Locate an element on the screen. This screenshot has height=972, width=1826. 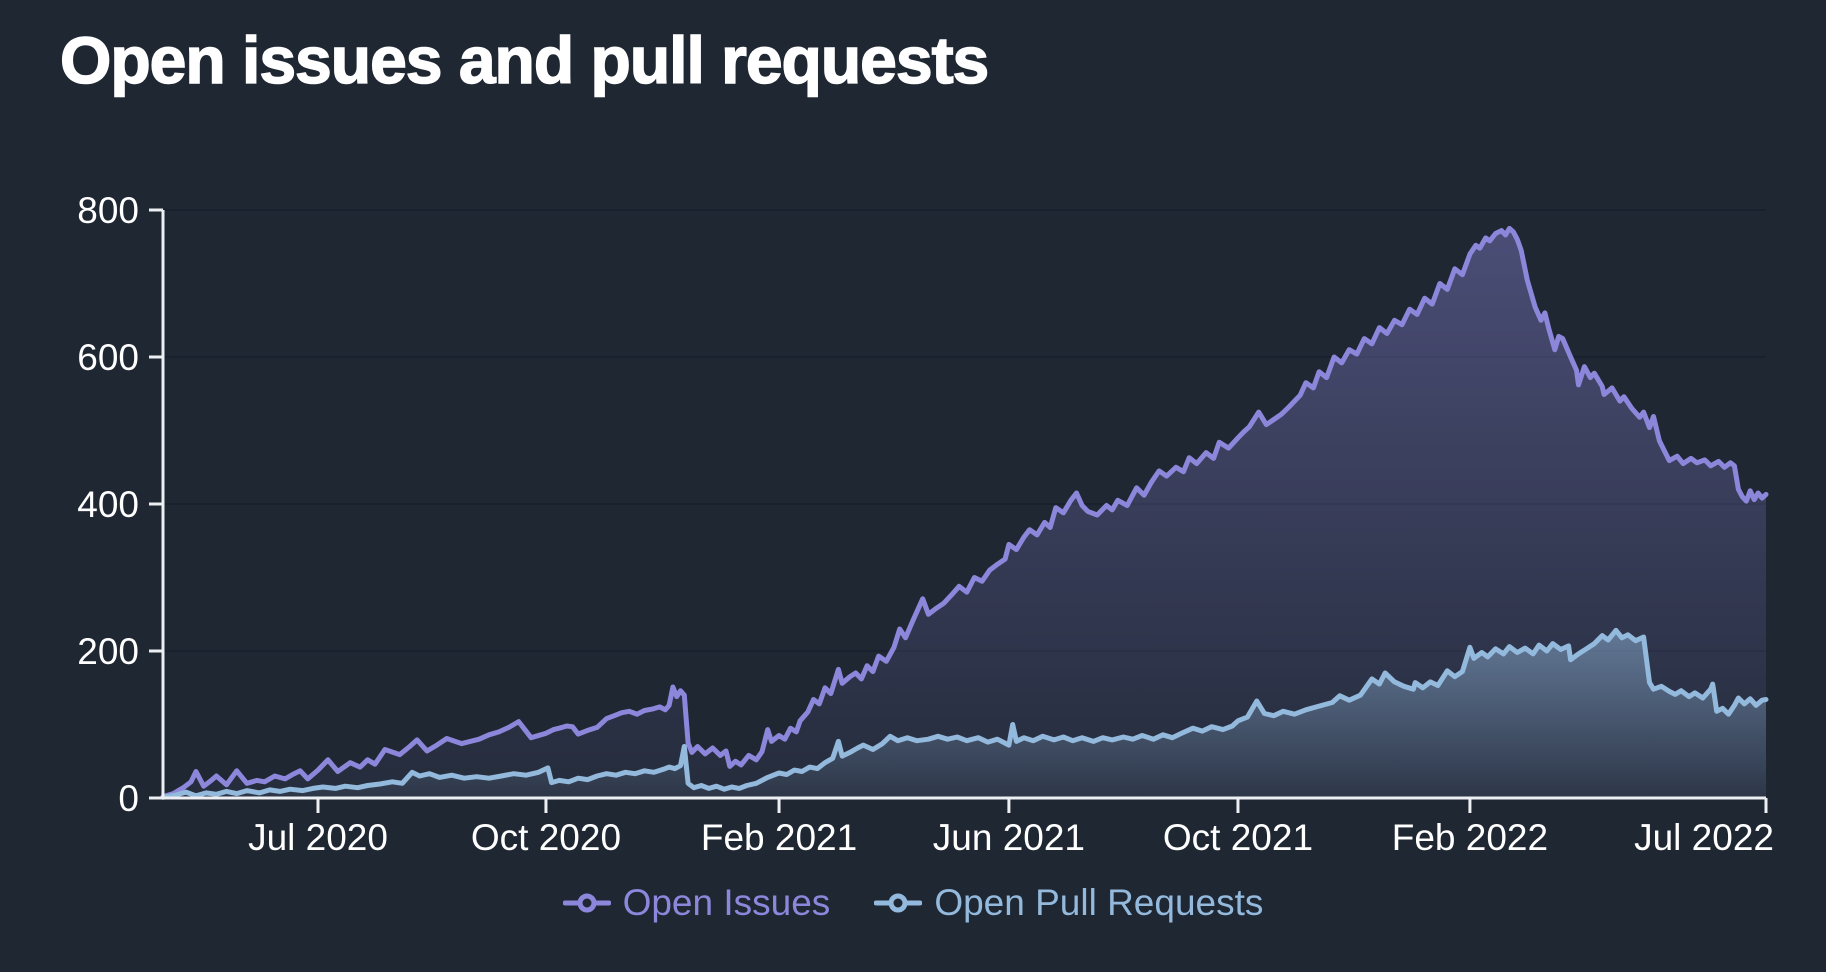
x-axis-label: Feb 2022 is located at coordinates (1470, 837).